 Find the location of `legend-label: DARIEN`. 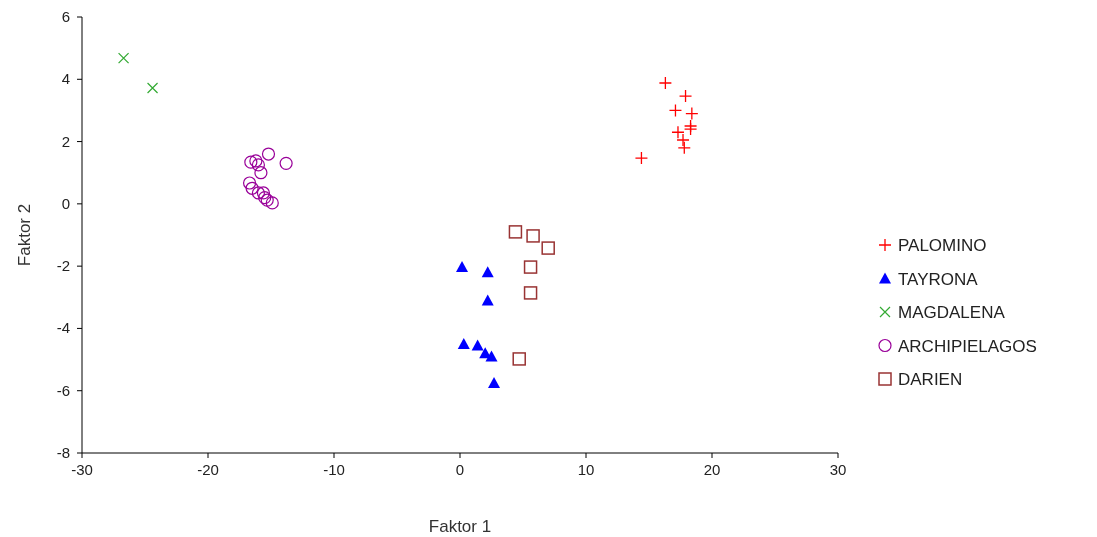

legend-label: DARIEN is located at coordinates (930, 379).